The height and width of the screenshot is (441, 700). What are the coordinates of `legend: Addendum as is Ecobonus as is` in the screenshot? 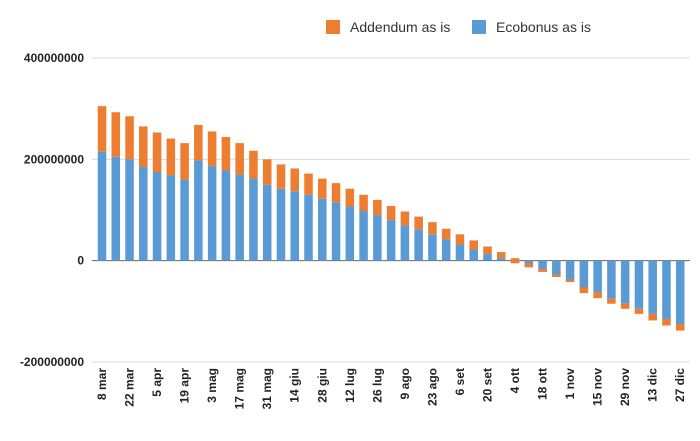 It's located at (458, 27).